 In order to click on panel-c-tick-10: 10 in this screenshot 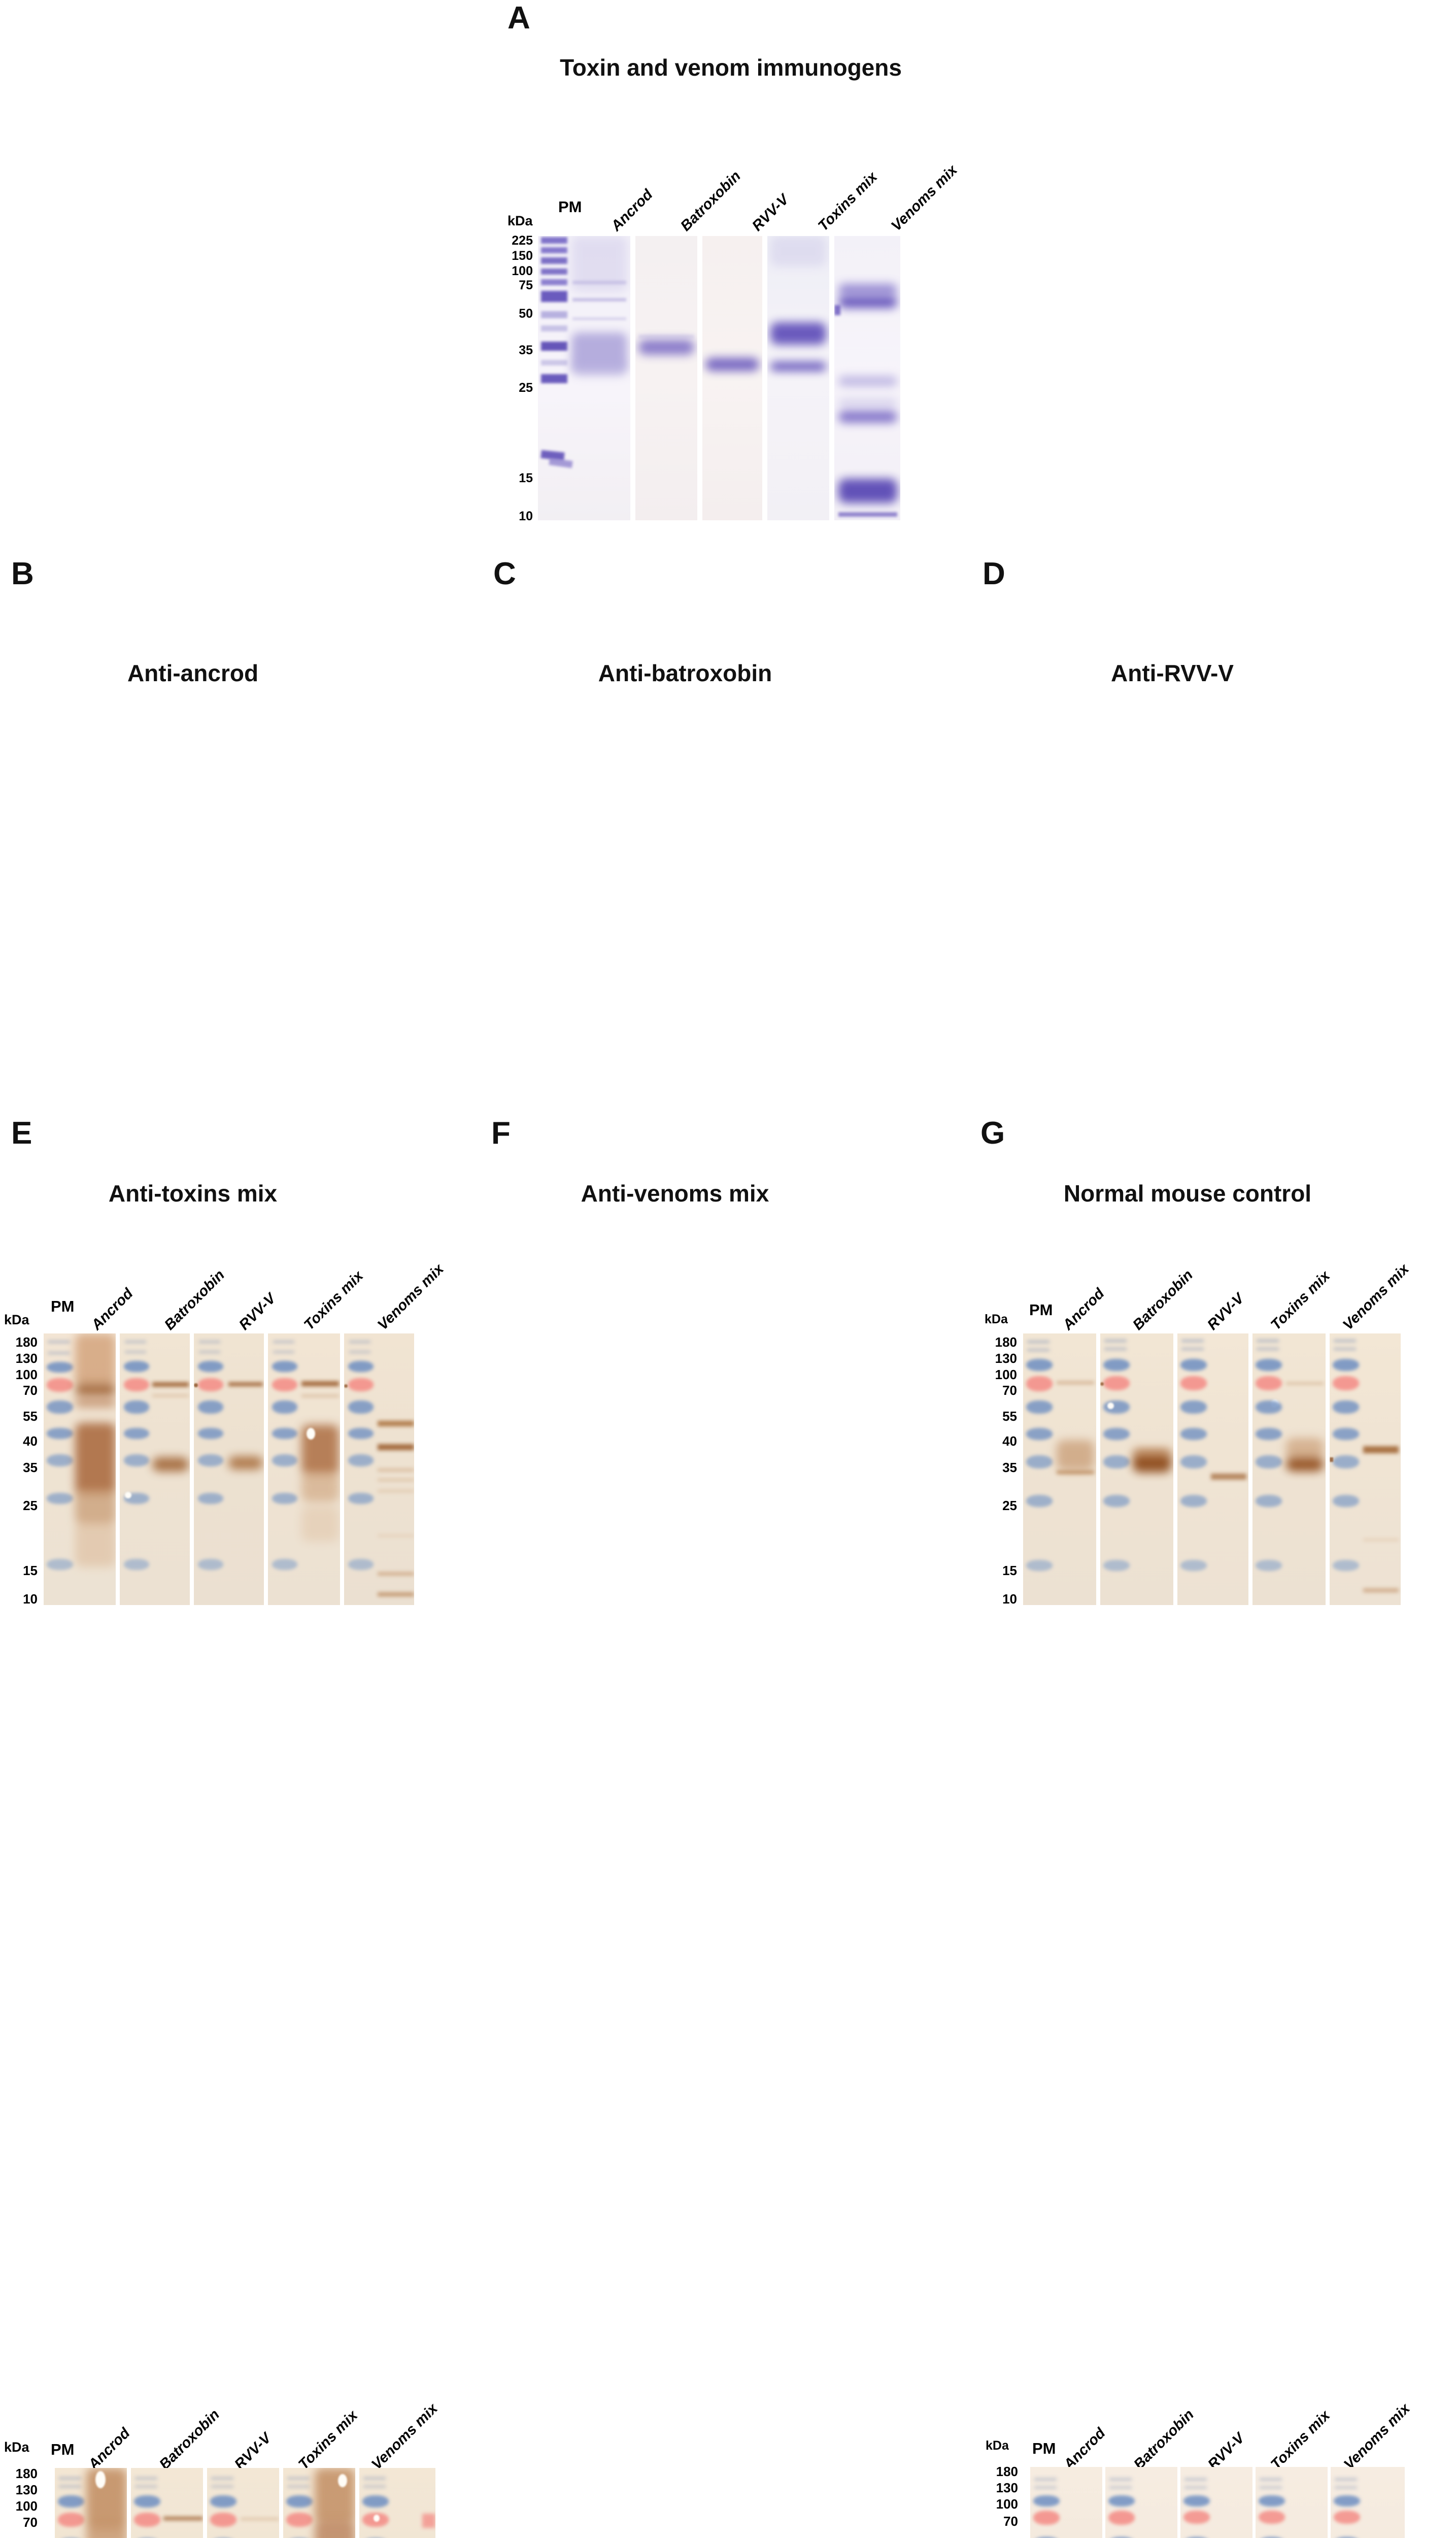, I will do `click(1009, 1599)`.